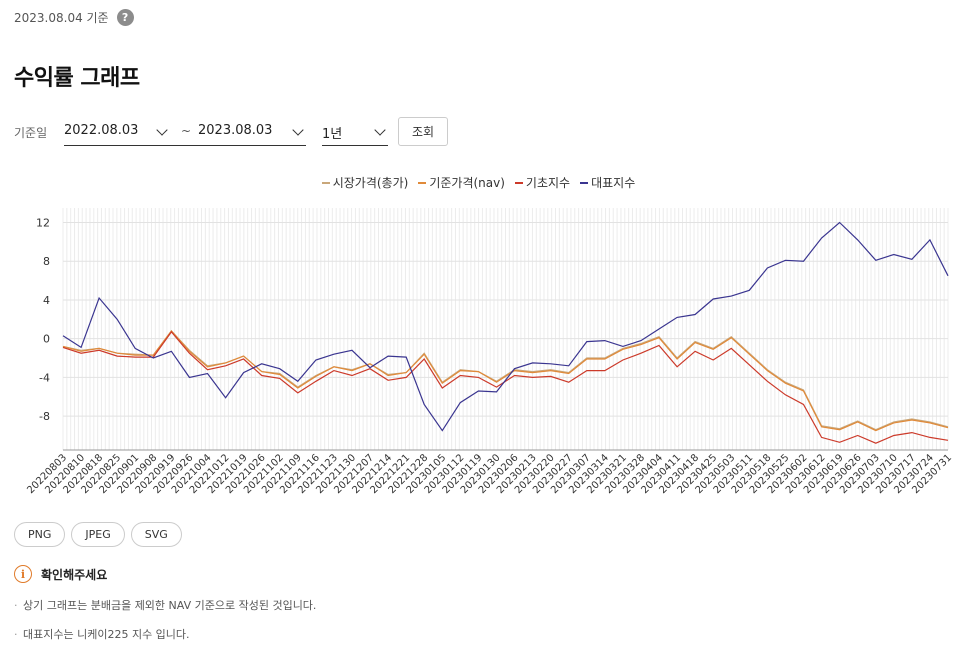  What do you see at coordinates (23, 574) in the screenshot?
I see `info-icon: i` at bounding box center [23, 574].